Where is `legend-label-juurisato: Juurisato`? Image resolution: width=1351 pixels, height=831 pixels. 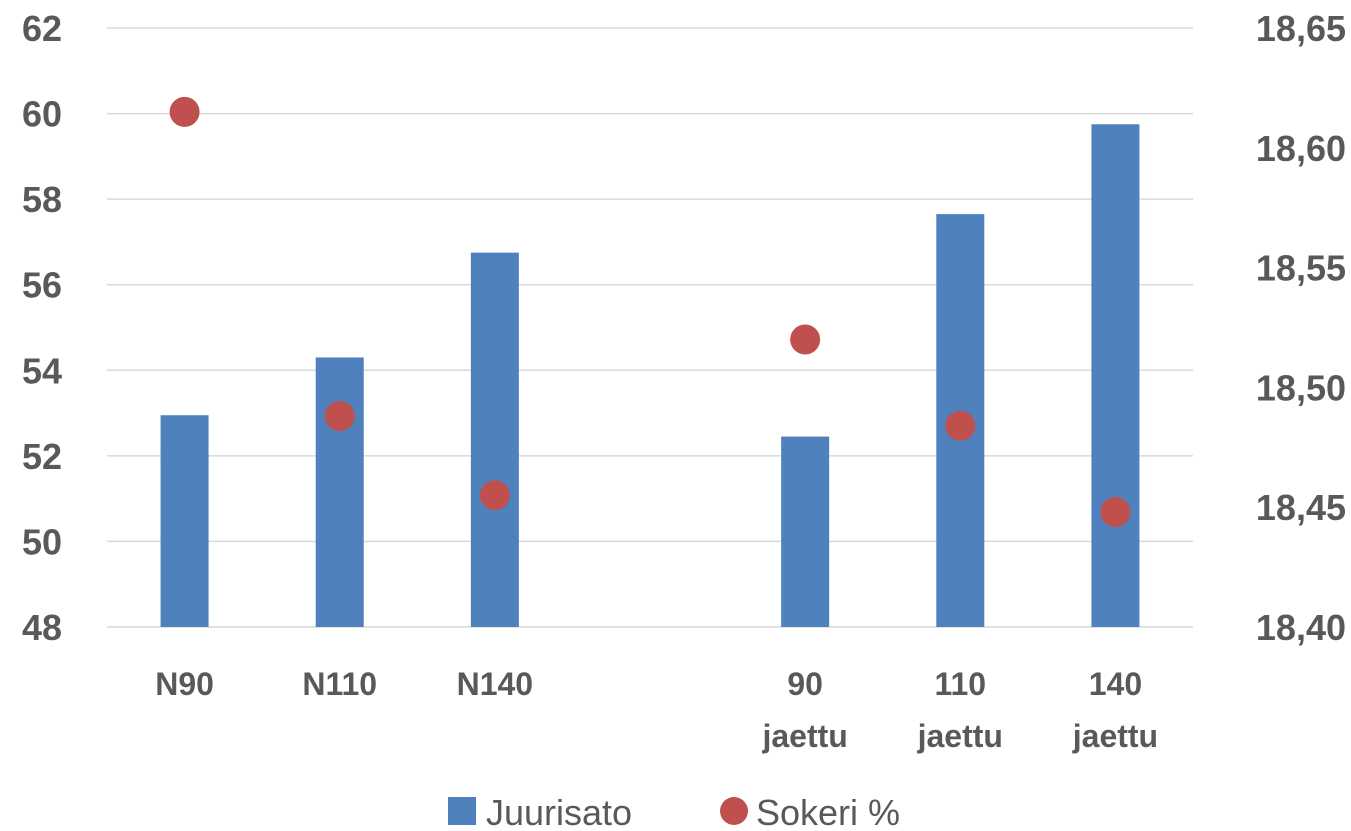 legend-label-juurisato: Juurisato is located at coordinates (559, 811).